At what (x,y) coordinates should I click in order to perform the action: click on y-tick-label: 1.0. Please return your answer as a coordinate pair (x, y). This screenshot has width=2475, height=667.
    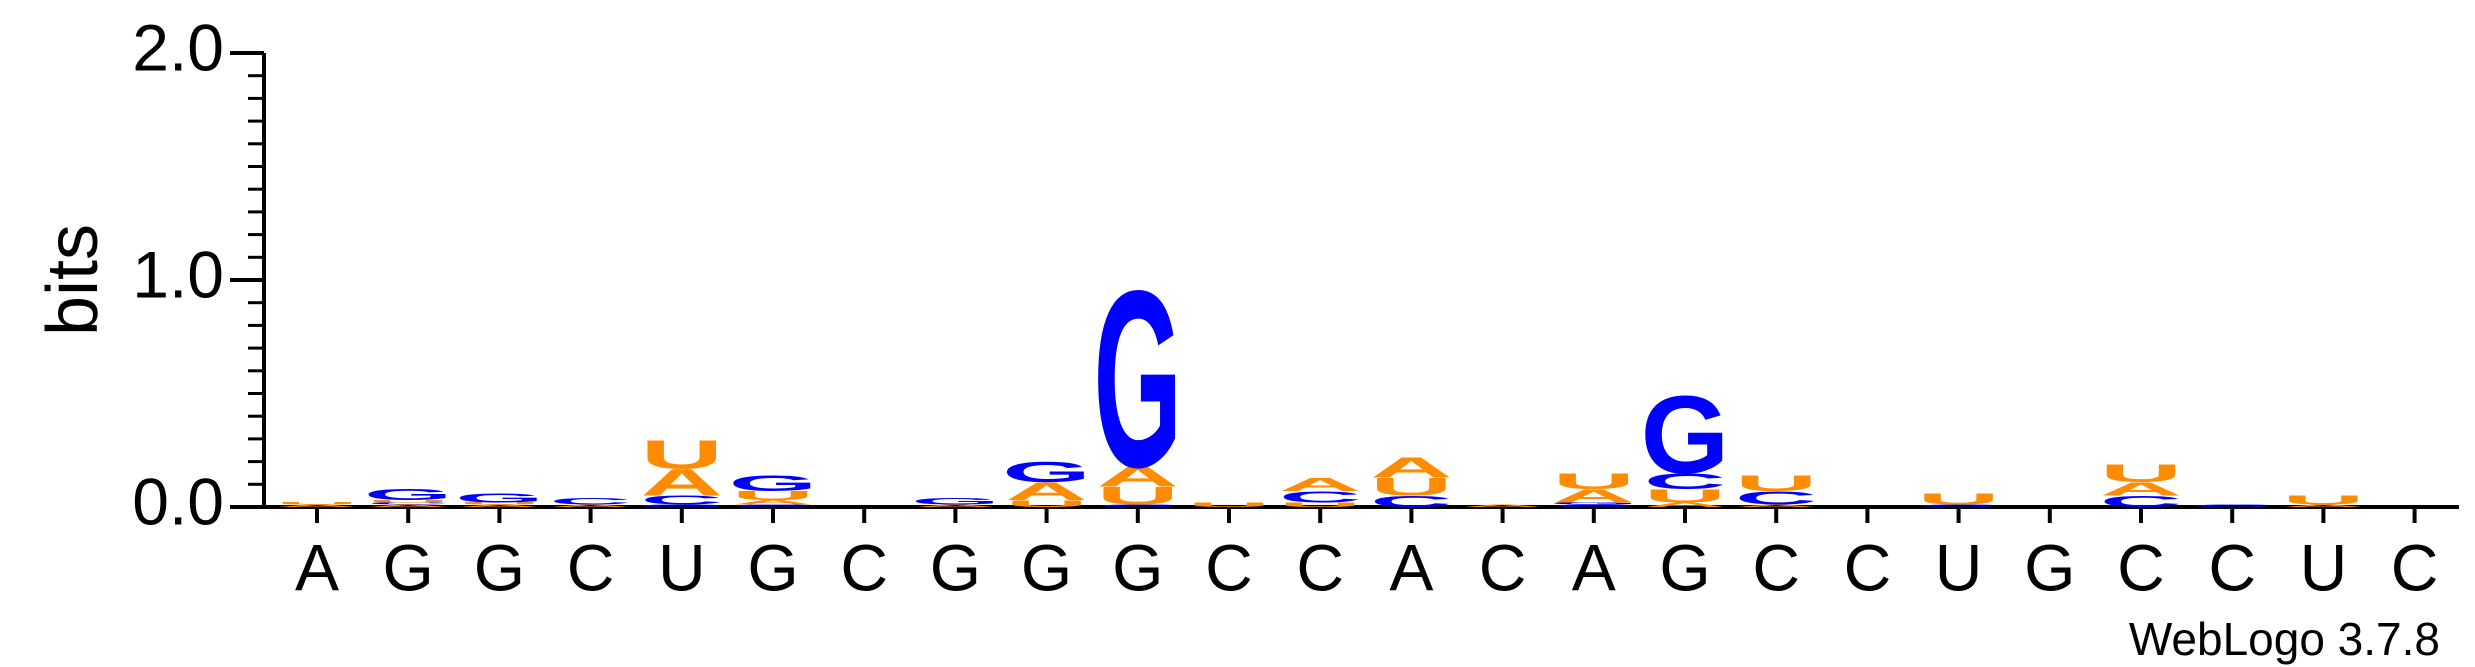
    Looking at the image, I should click on (178, 274).